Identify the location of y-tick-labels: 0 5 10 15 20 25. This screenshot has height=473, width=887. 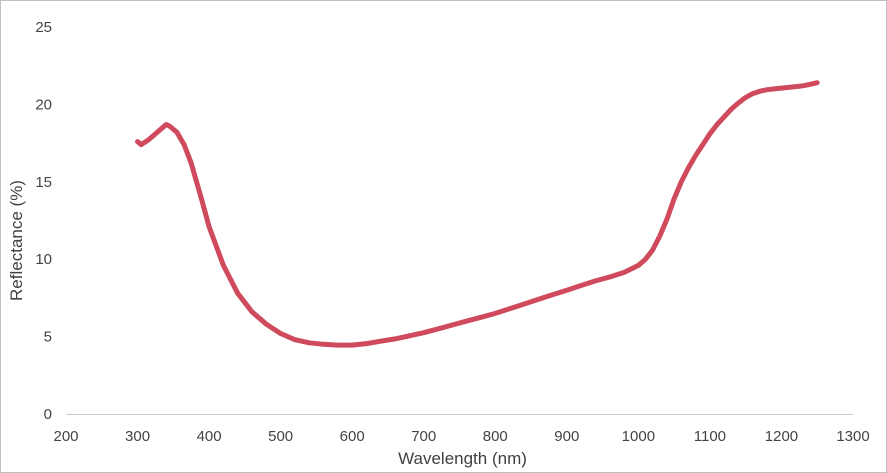
(43, 221).